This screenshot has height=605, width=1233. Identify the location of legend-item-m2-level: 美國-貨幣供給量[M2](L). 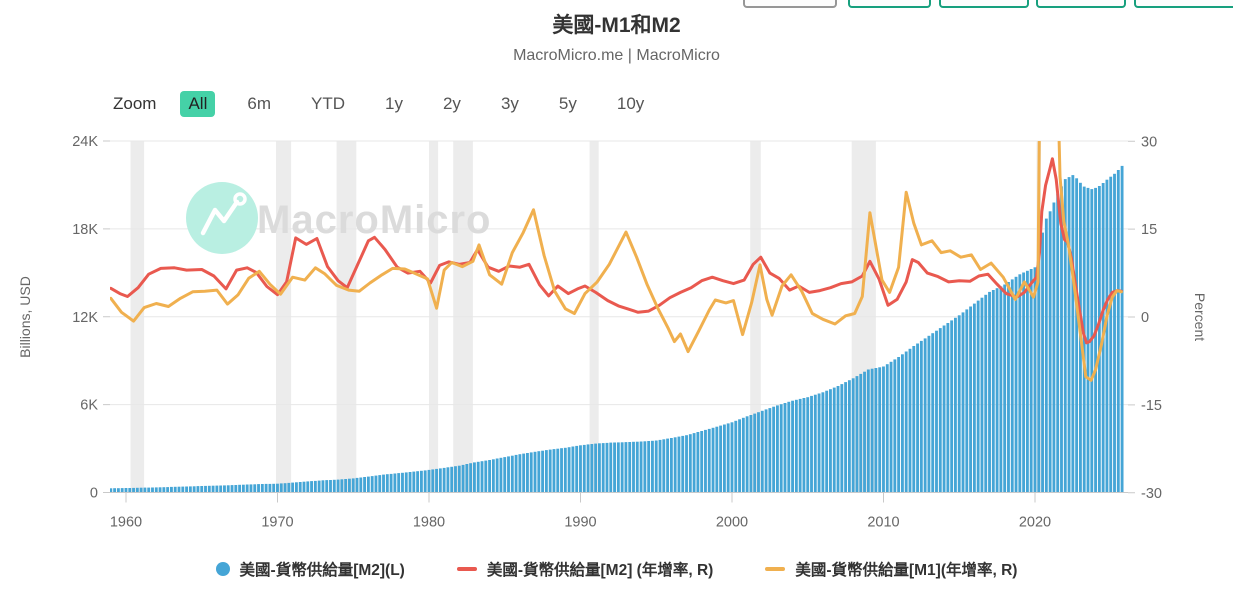
(310, 569).